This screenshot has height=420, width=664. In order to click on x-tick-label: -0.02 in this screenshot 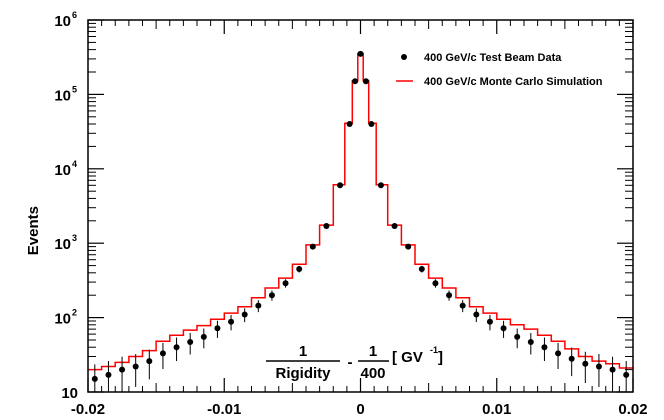, I will do `click(88, 409)`.